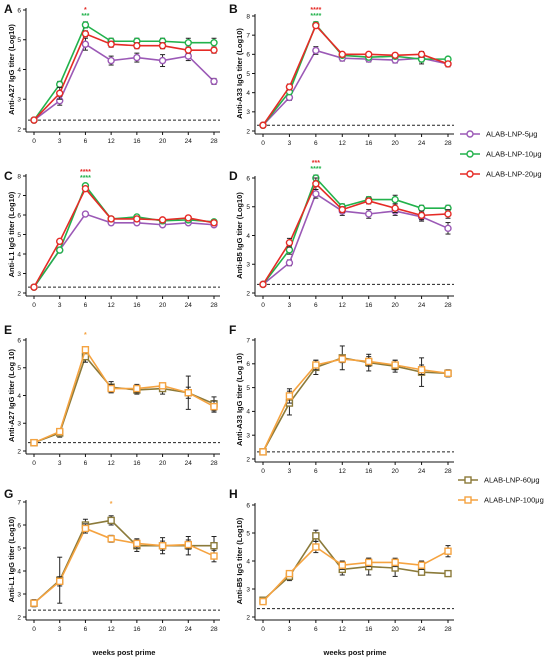  I want to click on panel-label: H, so click(233, 494).